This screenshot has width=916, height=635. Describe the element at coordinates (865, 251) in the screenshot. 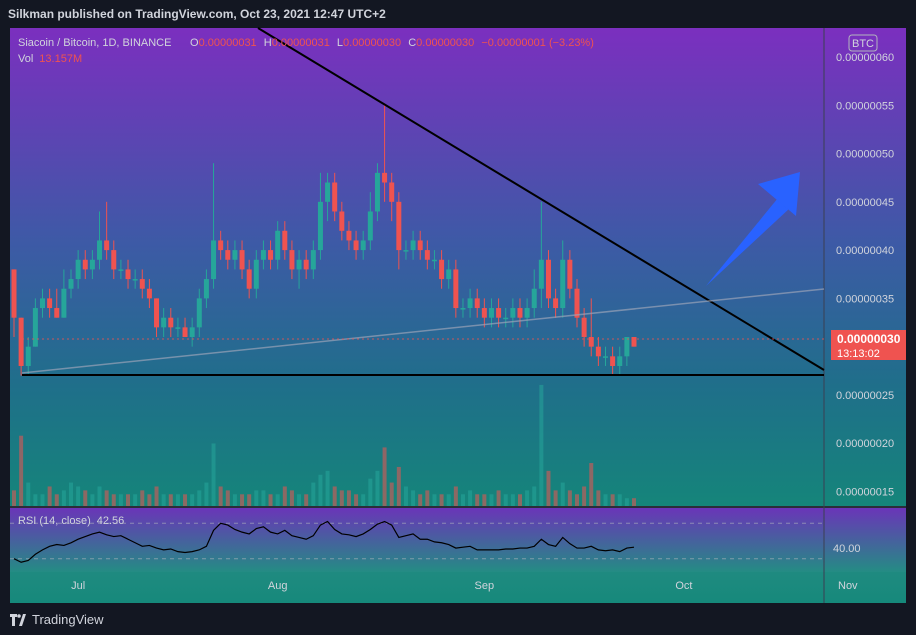

I see `price-tick-label: 0.00000040` at that location.